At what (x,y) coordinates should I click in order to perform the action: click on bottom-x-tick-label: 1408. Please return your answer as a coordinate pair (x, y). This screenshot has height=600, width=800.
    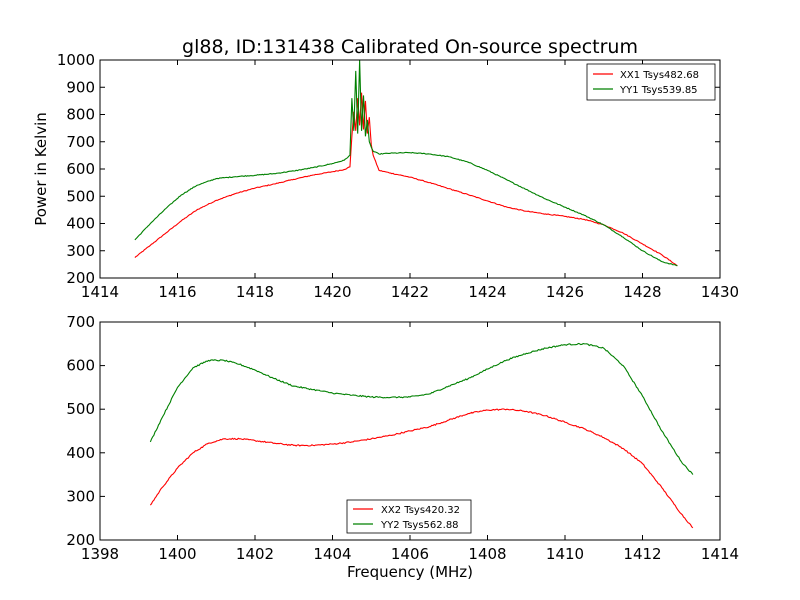
    Looking at the image, I should click on (487, 554).